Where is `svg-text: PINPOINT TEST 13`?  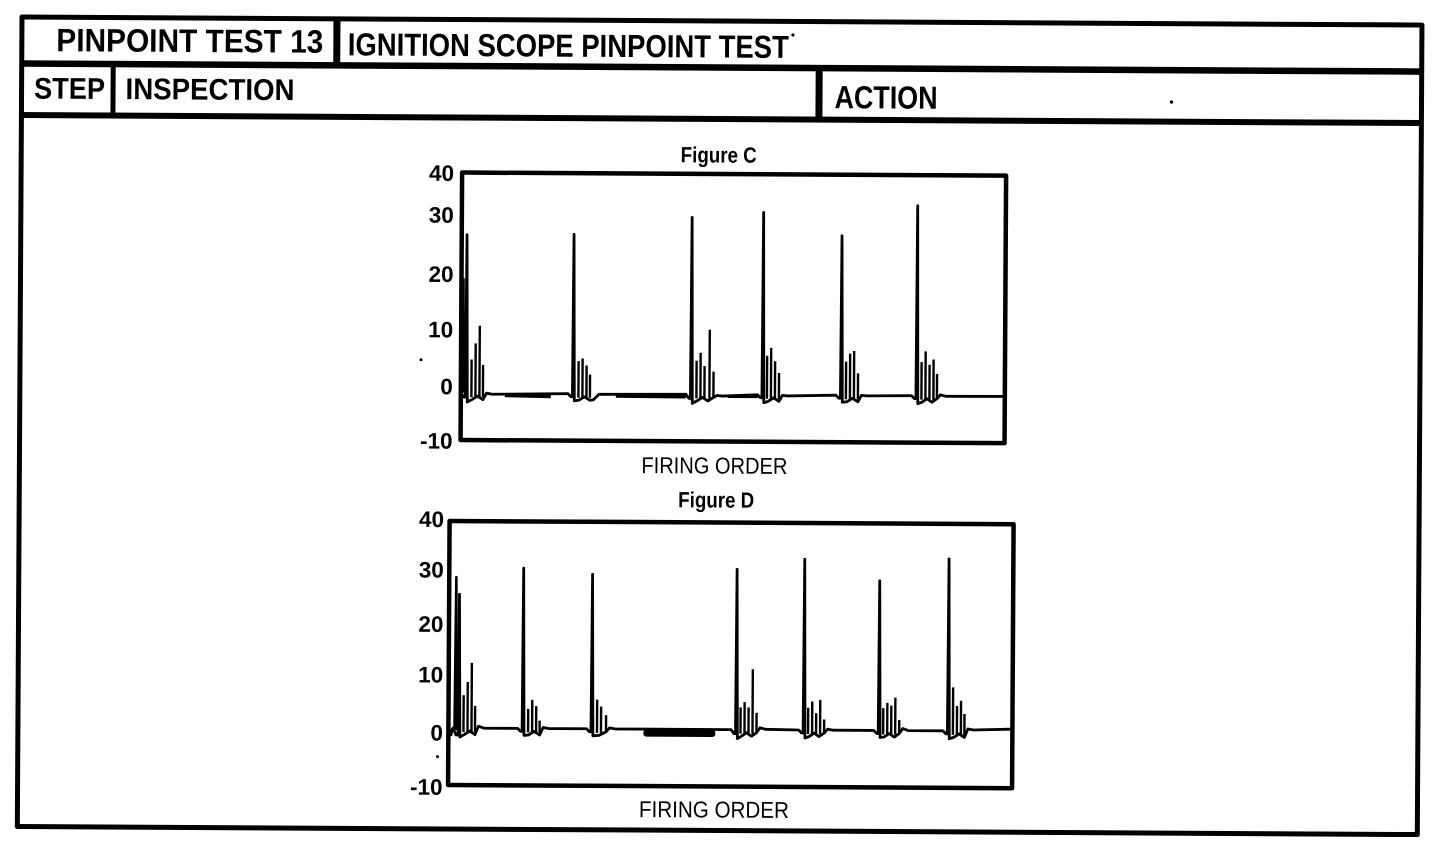 svg-text: PINPOINT TEST 13 is located at coordinates (189, 41).